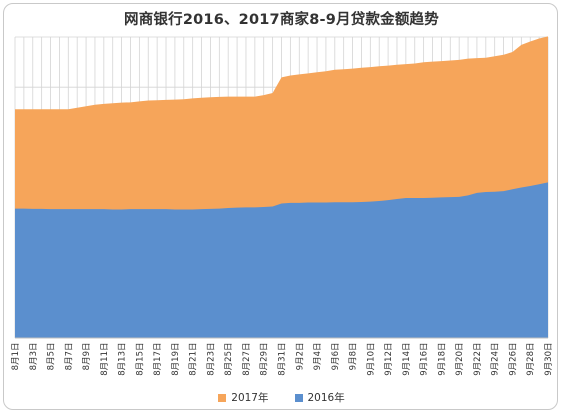  Describe the element at coordinates (478, 359) in the screenshot. I see `x-tick-label: 9月22日` at that location.